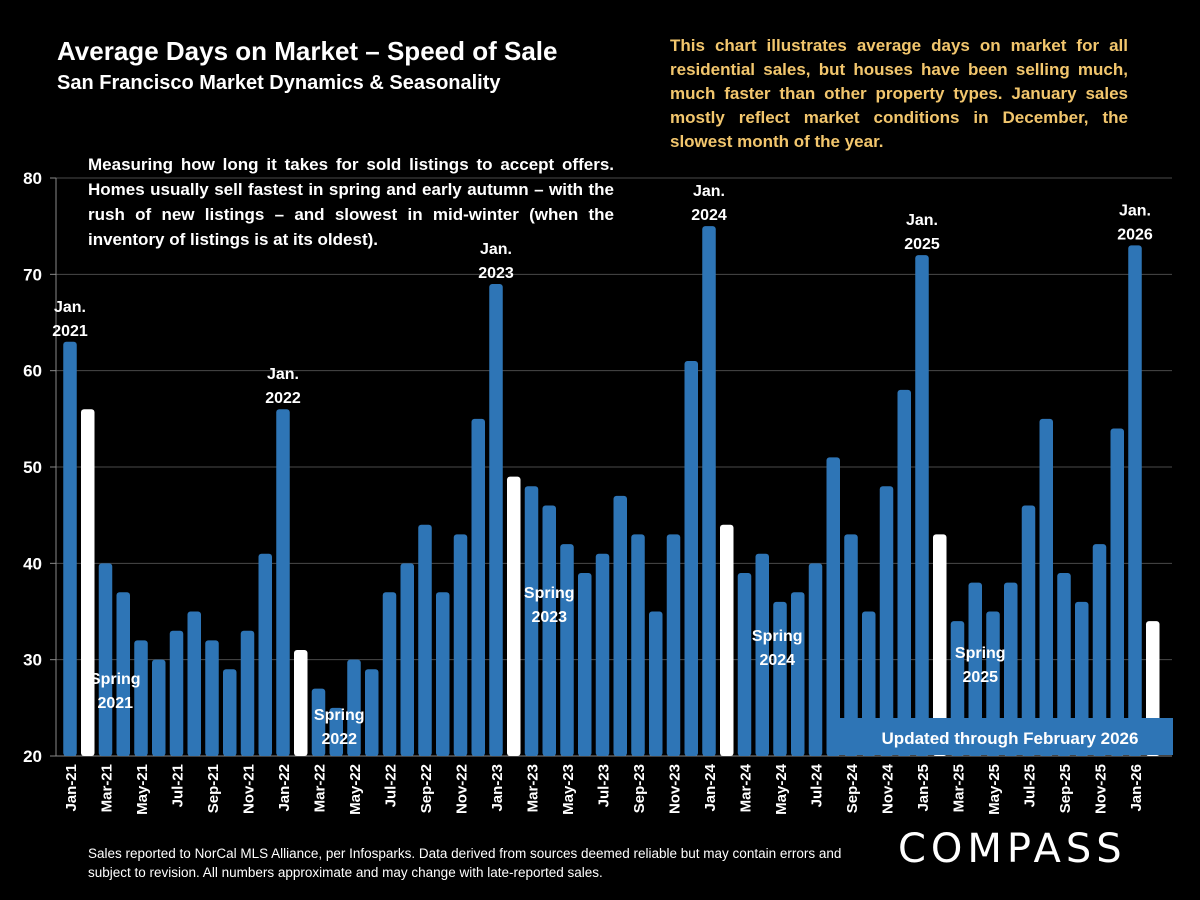 The height and width of the screenshot is (900, 1200). What do you see at coordinates (142, 789) in the screenshot?
I see `x-tick-label: May-21` at bounding box center [142, 789].